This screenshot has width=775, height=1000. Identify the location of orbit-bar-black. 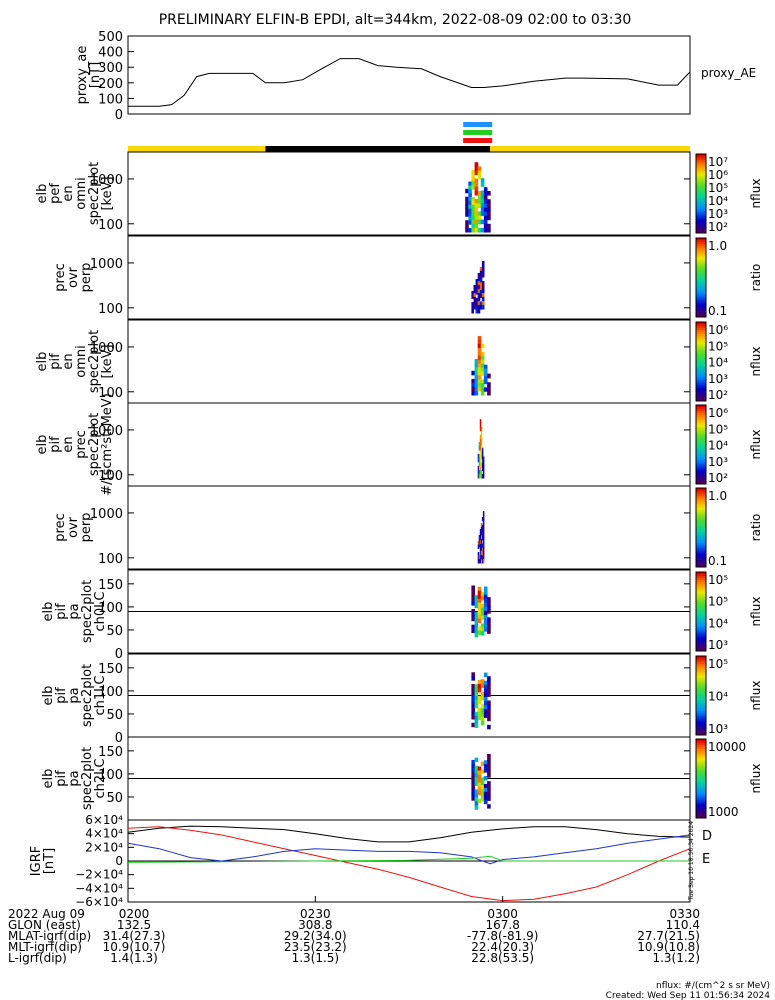
(378, 149).